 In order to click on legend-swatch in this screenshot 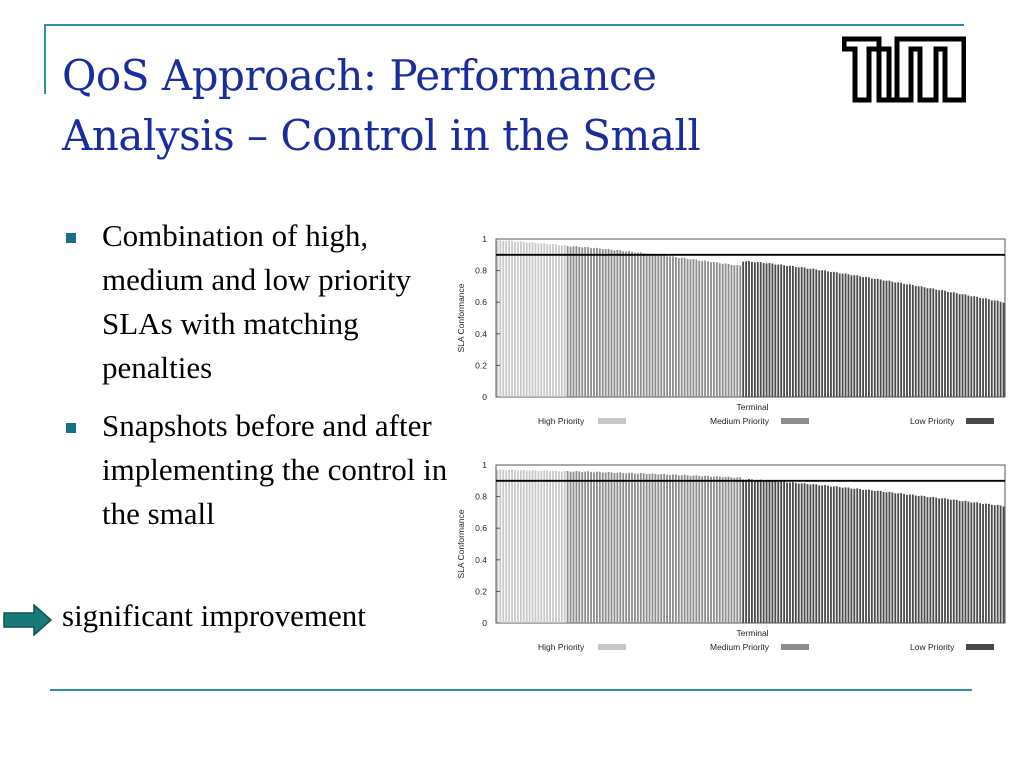, I will do `click(795, 421)`.